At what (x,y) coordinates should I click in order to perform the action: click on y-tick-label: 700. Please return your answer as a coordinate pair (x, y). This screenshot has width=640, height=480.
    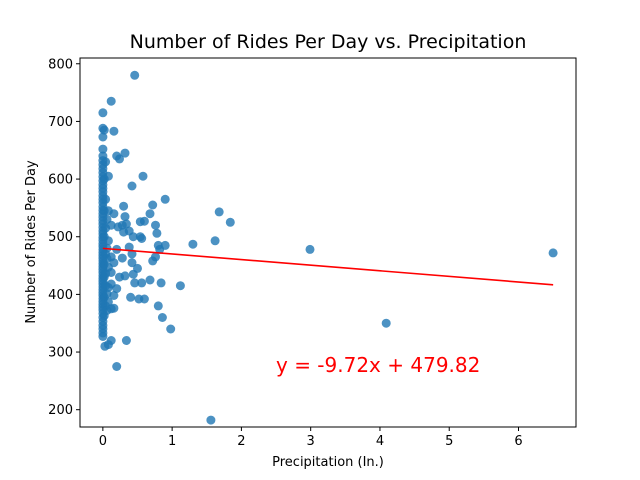
    Looking at the image, I should click on (60, 122).